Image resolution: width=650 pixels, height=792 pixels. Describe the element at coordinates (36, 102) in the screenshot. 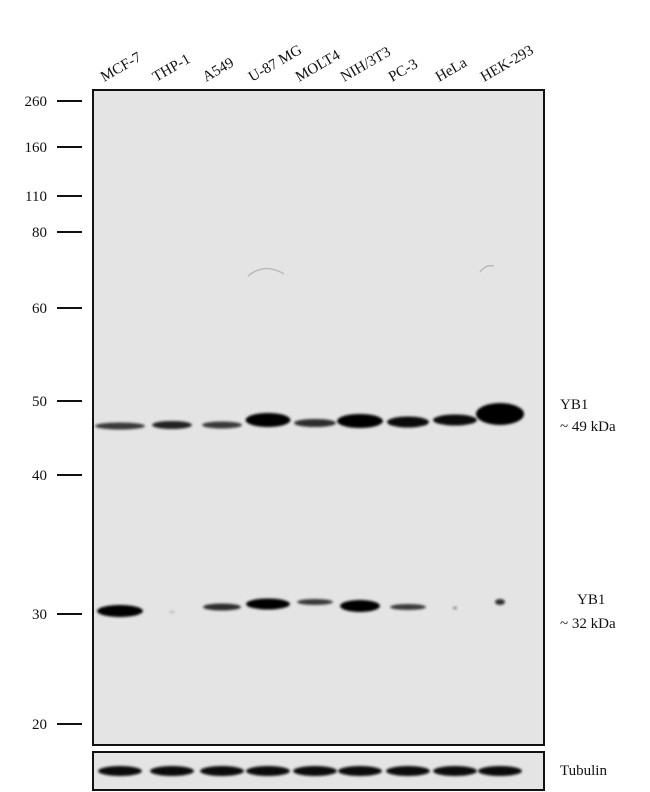

I see `marker-label: 260` at that location.